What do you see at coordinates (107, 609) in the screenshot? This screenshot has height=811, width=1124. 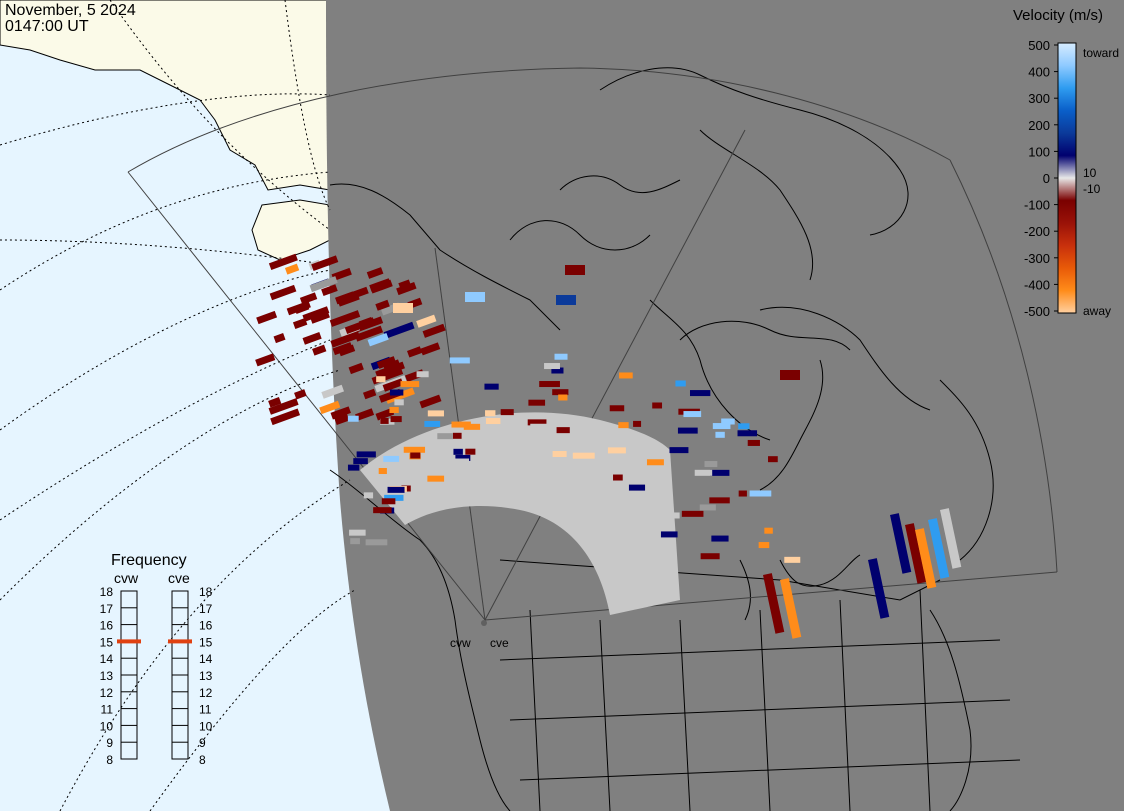 I see `frequency-scale-label: 17` at bounding box center [107, 609].